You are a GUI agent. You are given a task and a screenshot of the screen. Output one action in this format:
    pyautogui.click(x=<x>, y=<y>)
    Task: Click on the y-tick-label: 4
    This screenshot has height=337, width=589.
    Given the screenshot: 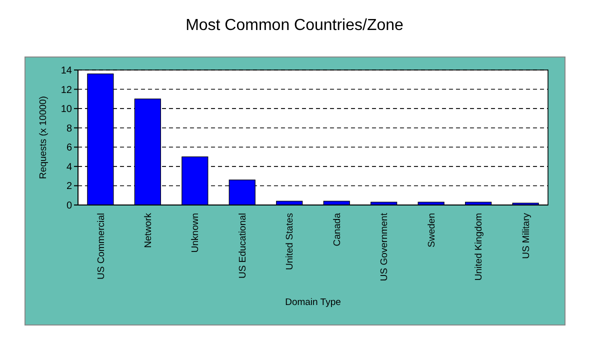 What is the action you would take?
    pyautogui.click(x=69, y=167)
    